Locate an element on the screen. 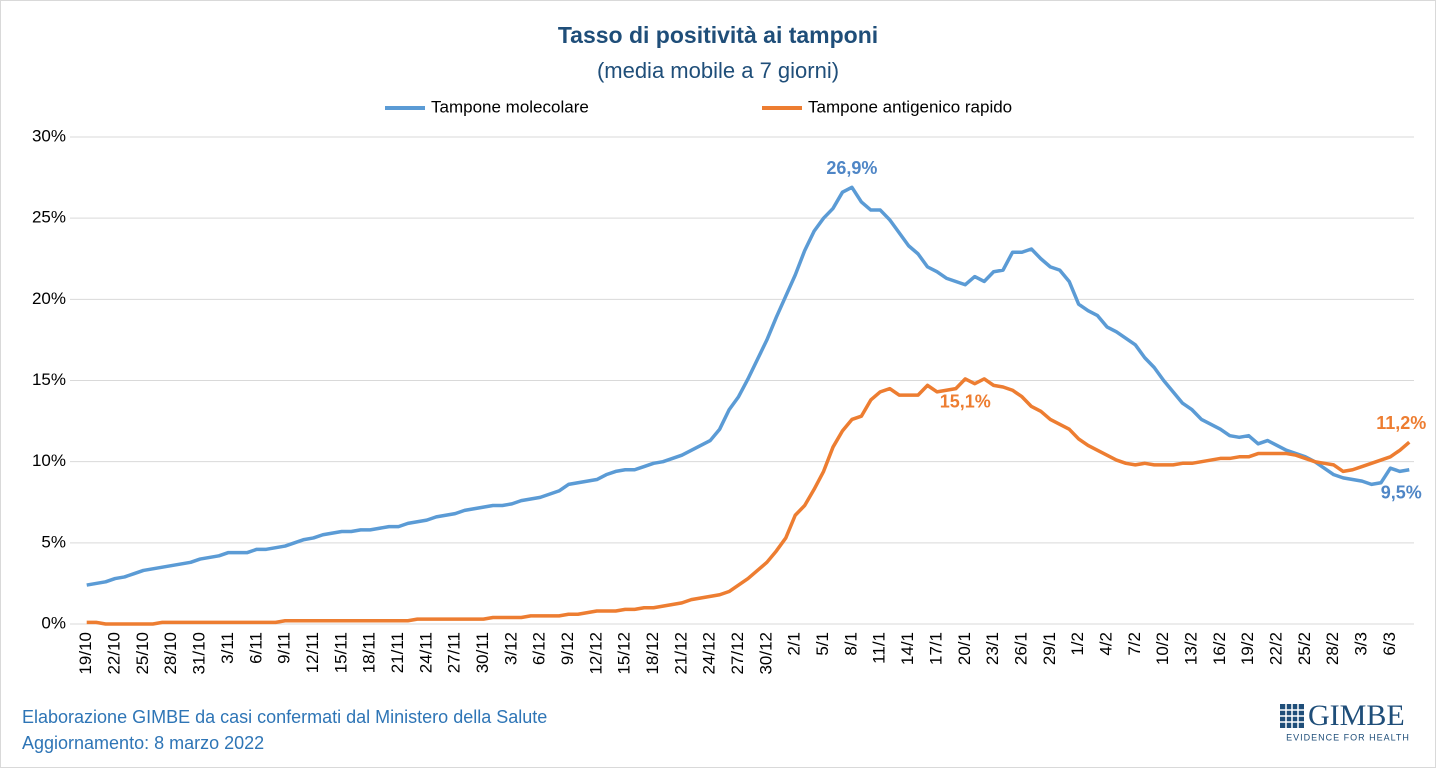 Image resolution: width=1436 pixels, height=768 pixels. x-tick-label: 8/1 is located at coordinates (850, 644).